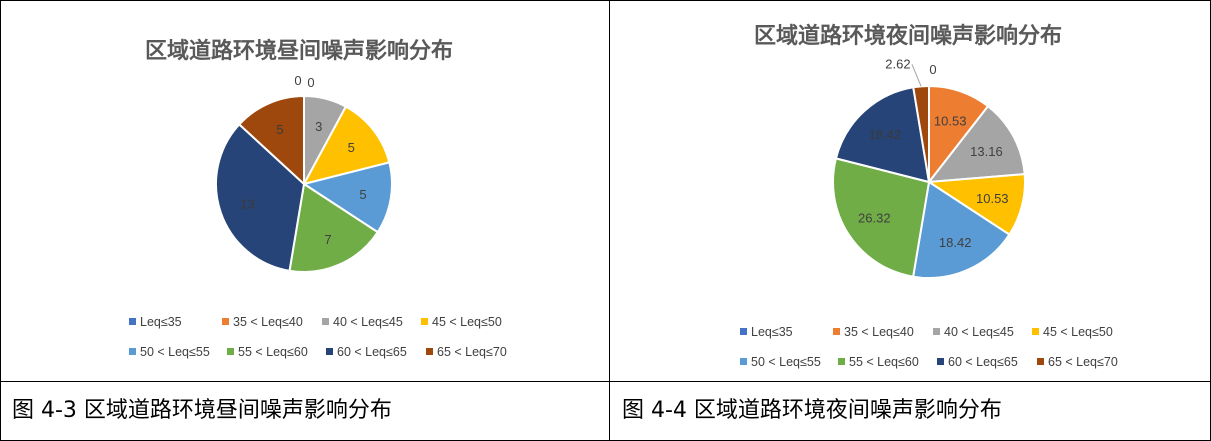 The height and width of the screenshot is (441, 1211). Describe the element at coordinates (812, 410) in the screenshot. I see `caption-right: 图 4-4 区域道路环境夜间噪声影响分布` at that location.